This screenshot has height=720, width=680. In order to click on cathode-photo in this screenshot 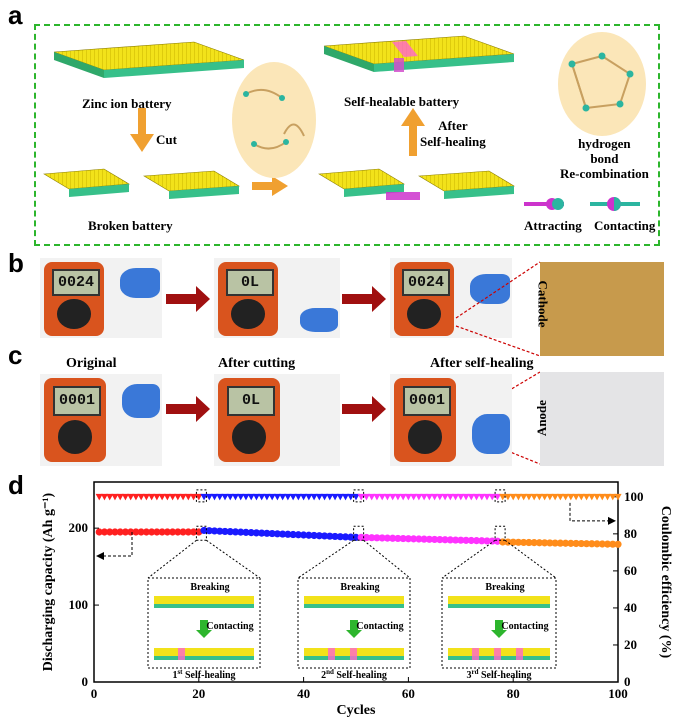, I will do `click(602, 309)`.